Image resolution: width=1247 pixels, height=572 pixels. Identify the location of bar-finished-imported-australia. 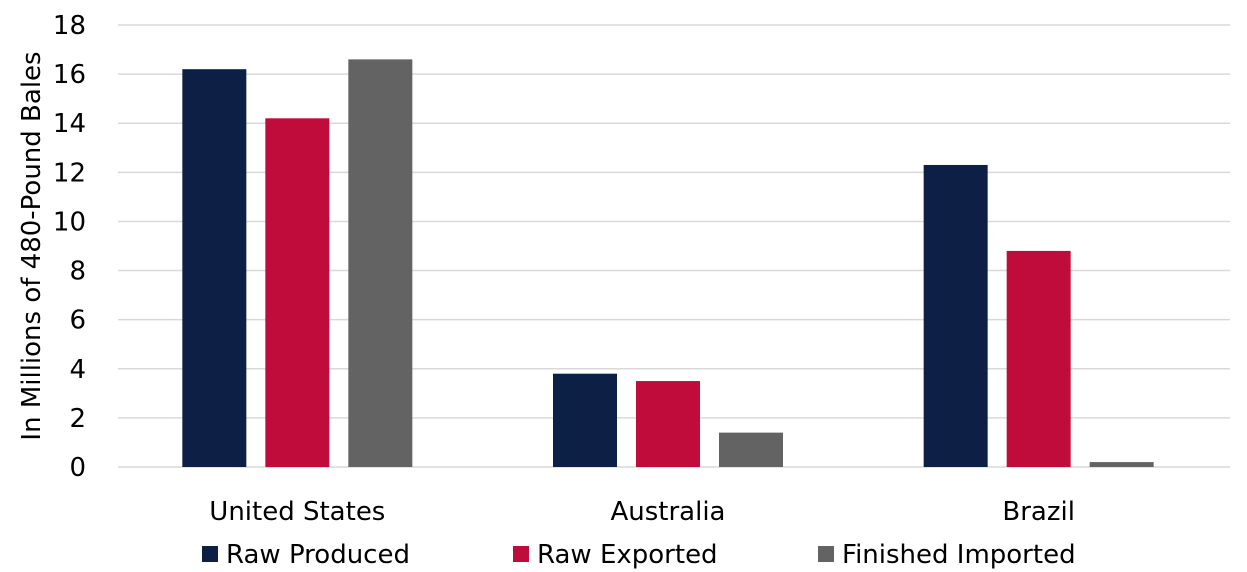
(751, 449).